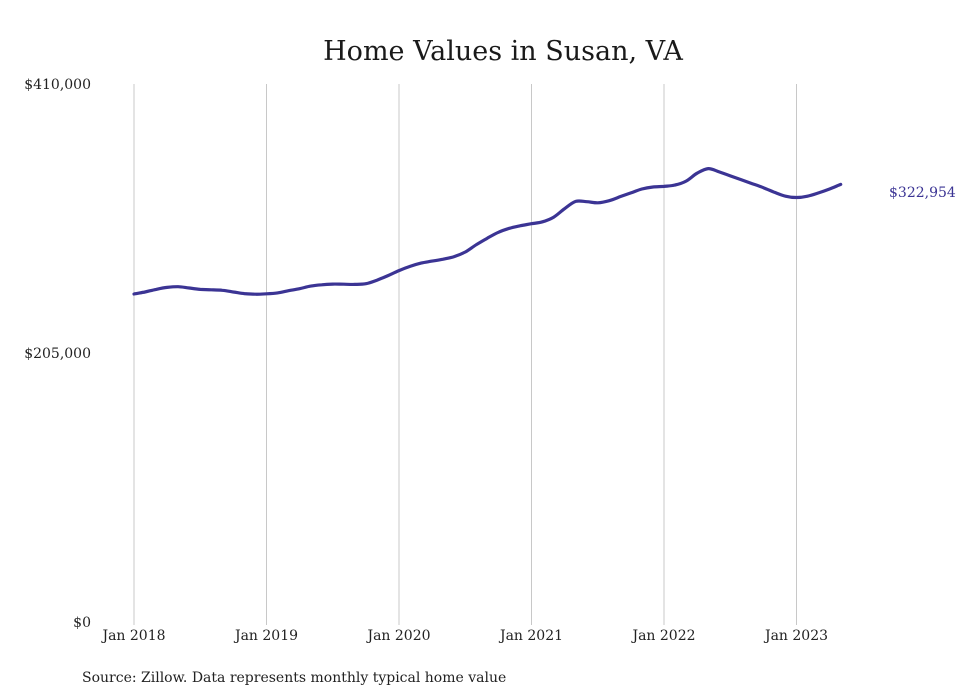 This screenshot has width=980, height=699. What do you see at coordinates (132, 636) in the screenshot?
I see `x-tick-label: Jan 2018` at bounding box center [132, 636].